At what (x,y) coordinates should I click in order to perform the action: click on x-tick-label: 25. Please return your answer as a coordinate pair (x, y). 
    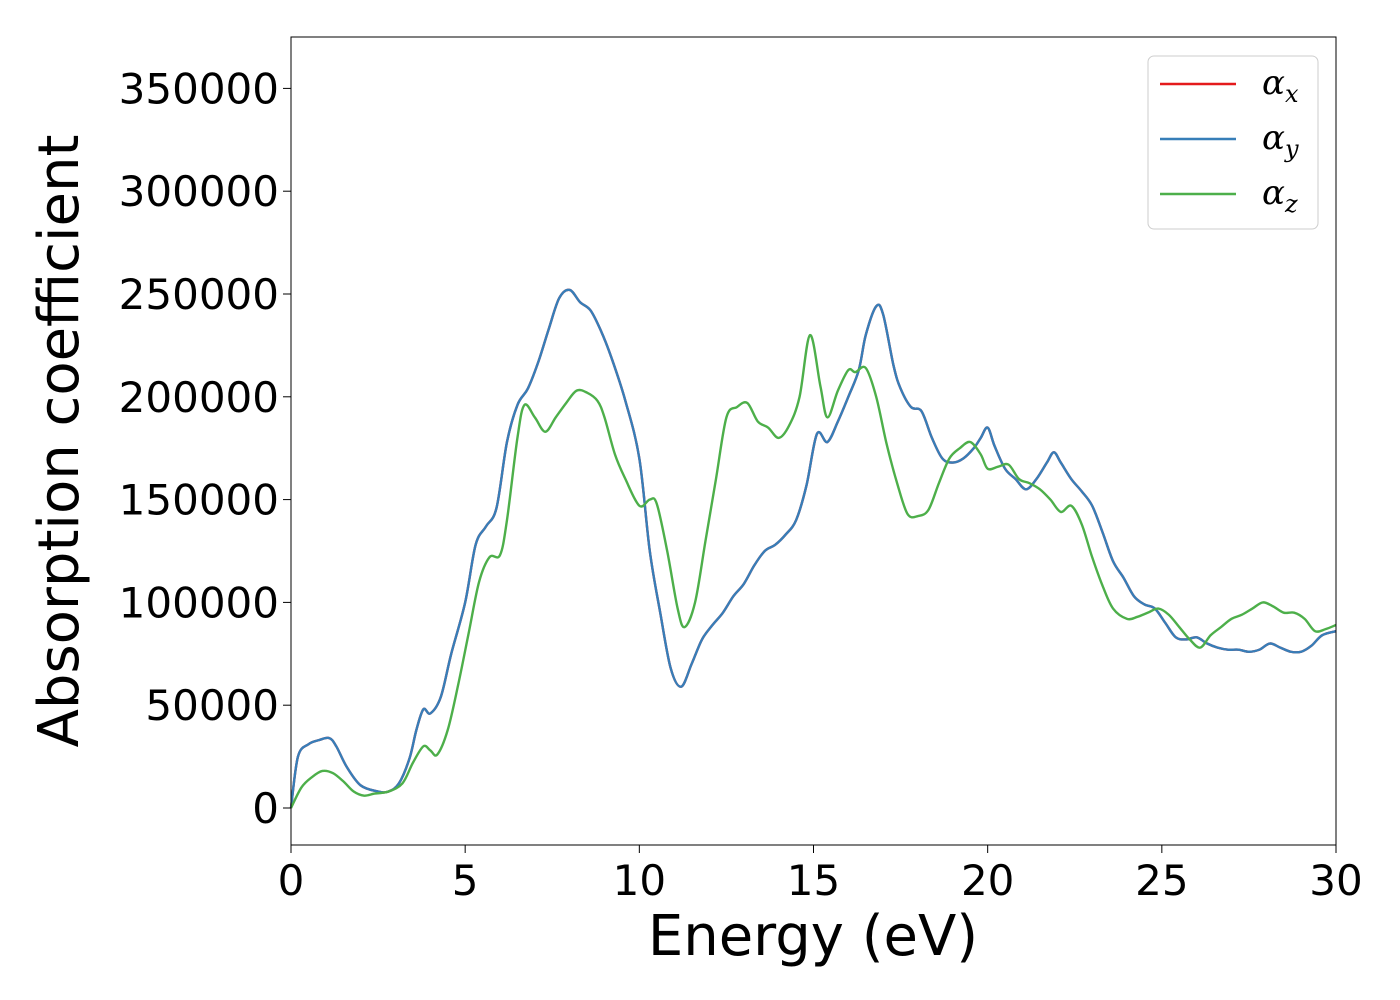
    Looking at the image, I should click on (1161, 880).